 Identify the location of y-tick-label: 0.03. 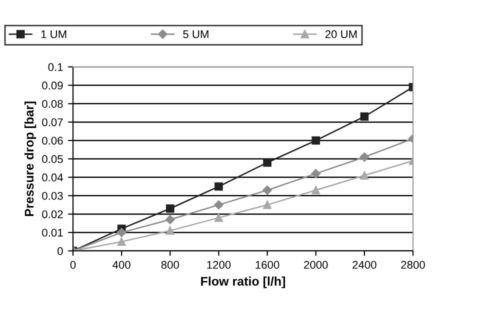
(52, 196).